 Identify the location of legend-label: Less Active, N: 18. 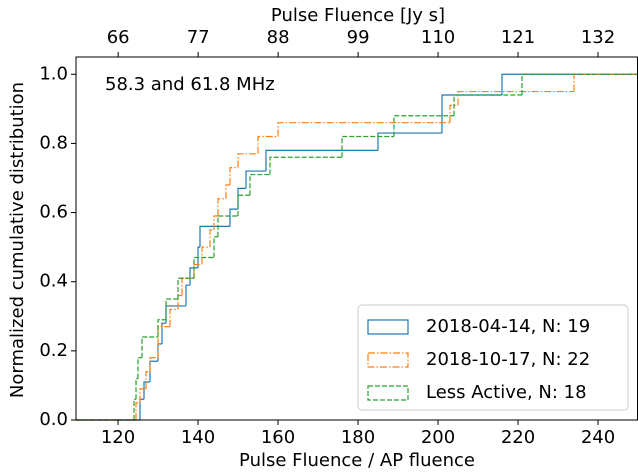
(506, 392).